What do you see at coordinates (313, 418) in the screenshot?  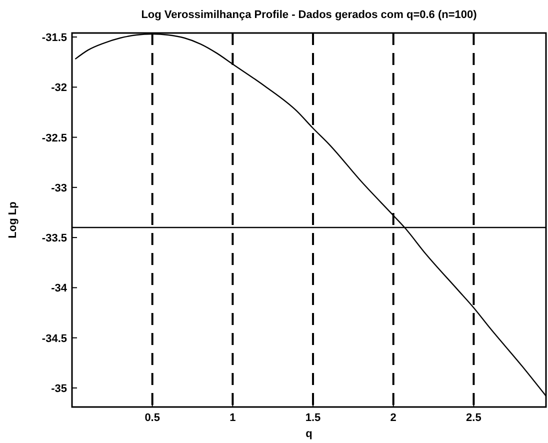 I see `x-tick-label: 1.5` at bounding box center [313, 418].